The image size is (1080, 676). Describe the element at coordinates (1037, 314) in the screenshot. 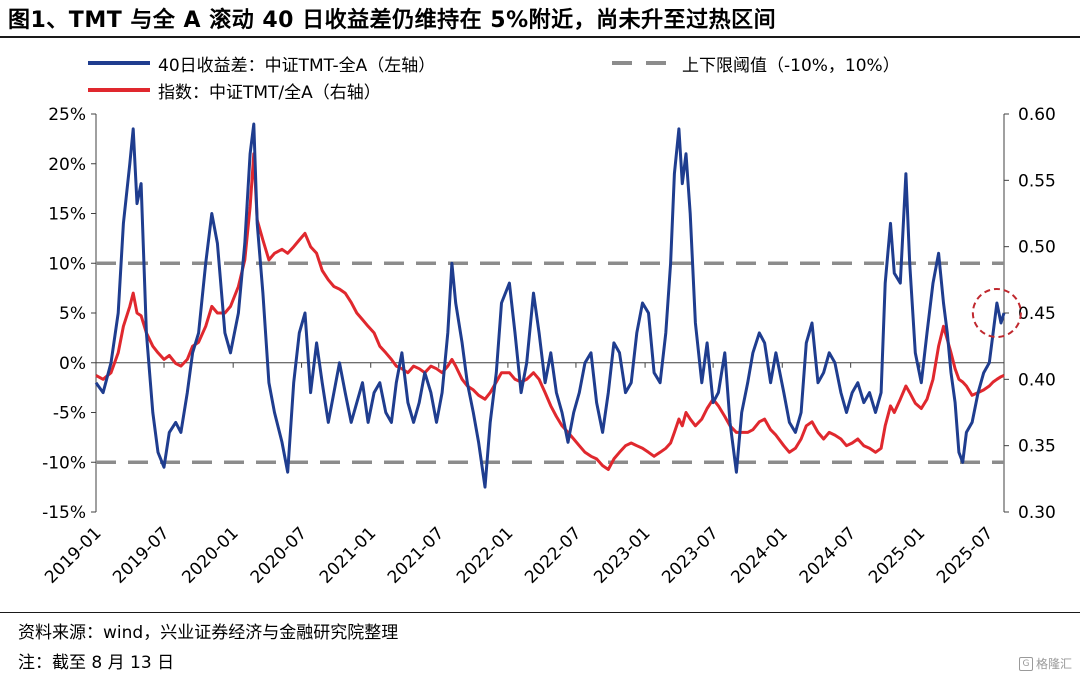

I see `y-right-tick-label: 0.45` at that location.